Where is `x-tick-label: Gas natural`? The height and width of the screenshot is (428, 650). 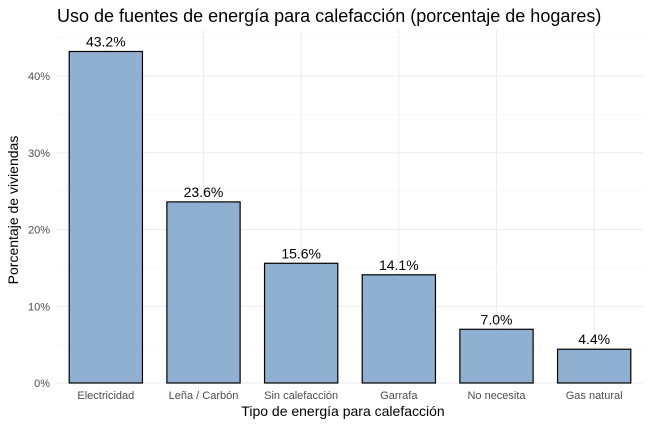
x-tick-label: Gas natural is located at coordinates (594, 396).